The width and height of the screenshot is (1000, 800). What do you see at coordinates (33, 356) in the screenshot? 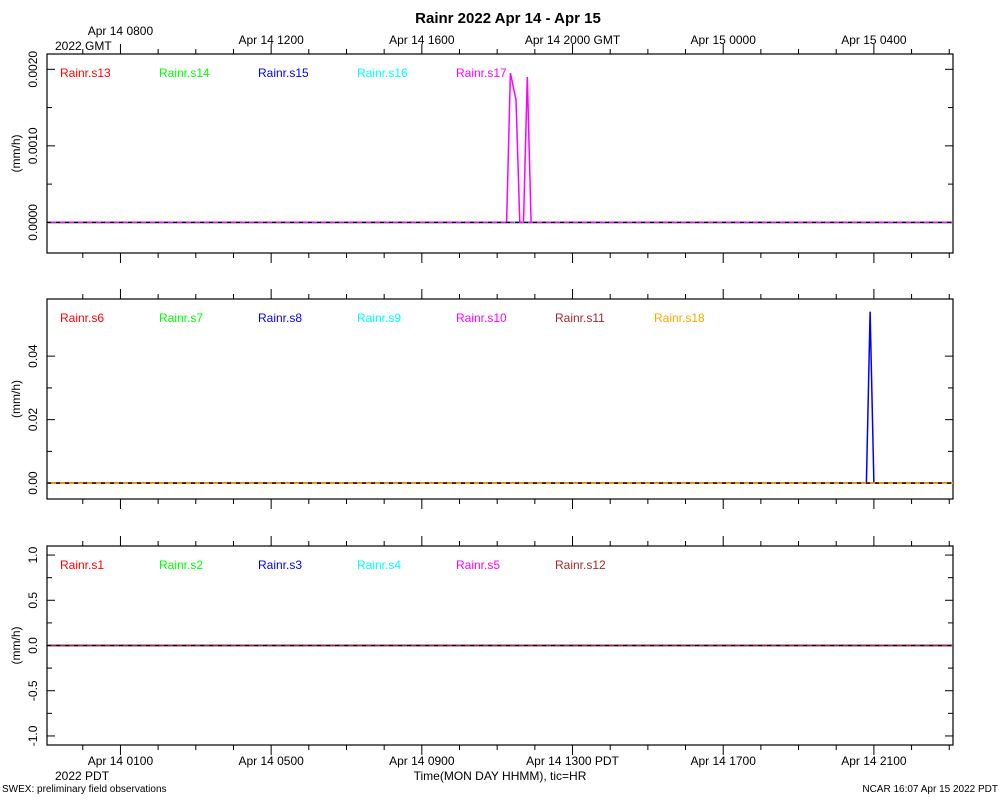
I see `y-tick-label: 0.04` at bounding box center [33, 356].